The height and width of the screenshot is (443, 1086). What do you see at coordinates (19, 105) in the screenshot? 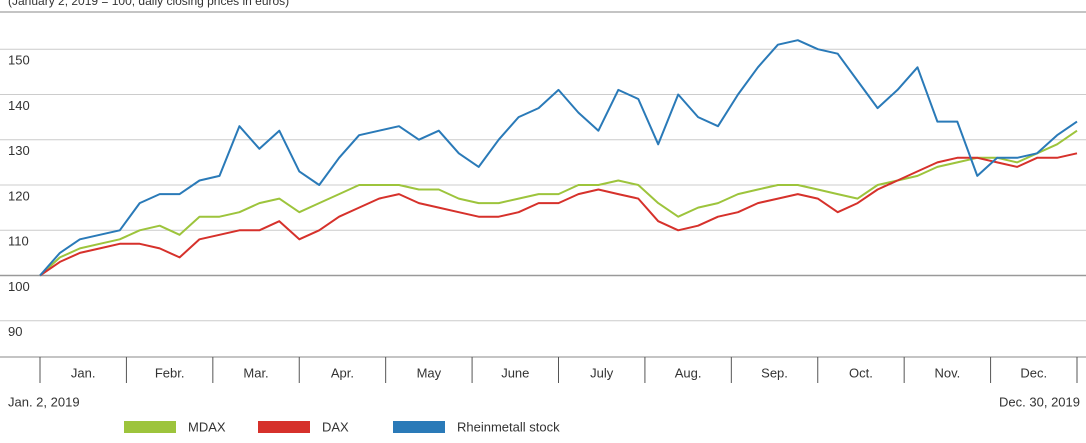
I see `y-tick-label: 140` at bounding box center [19, 105].